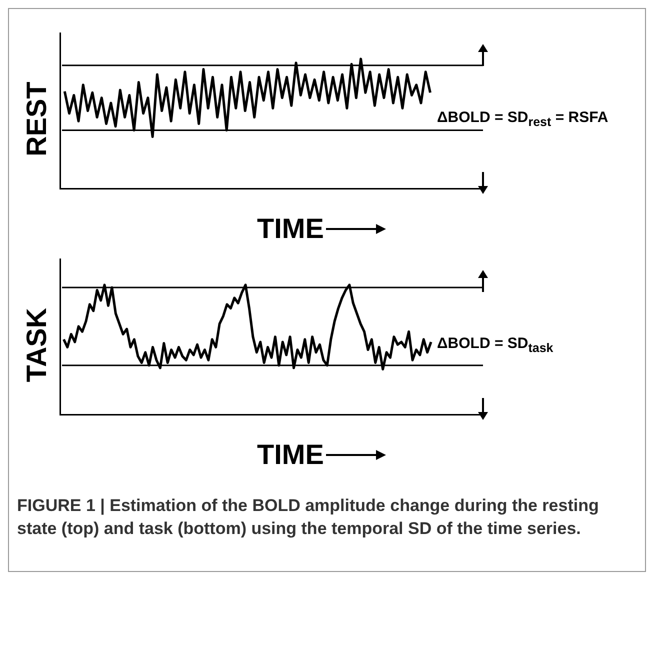  What do you see at coordinates (308, 517) in the screenshot?
I see `caption: FIGURE 1 | Estimation of the BOLD amplitude change during the resting state (top) and task (bottom) using the temporal SD of the time series.` at bounding box center [308, 517].